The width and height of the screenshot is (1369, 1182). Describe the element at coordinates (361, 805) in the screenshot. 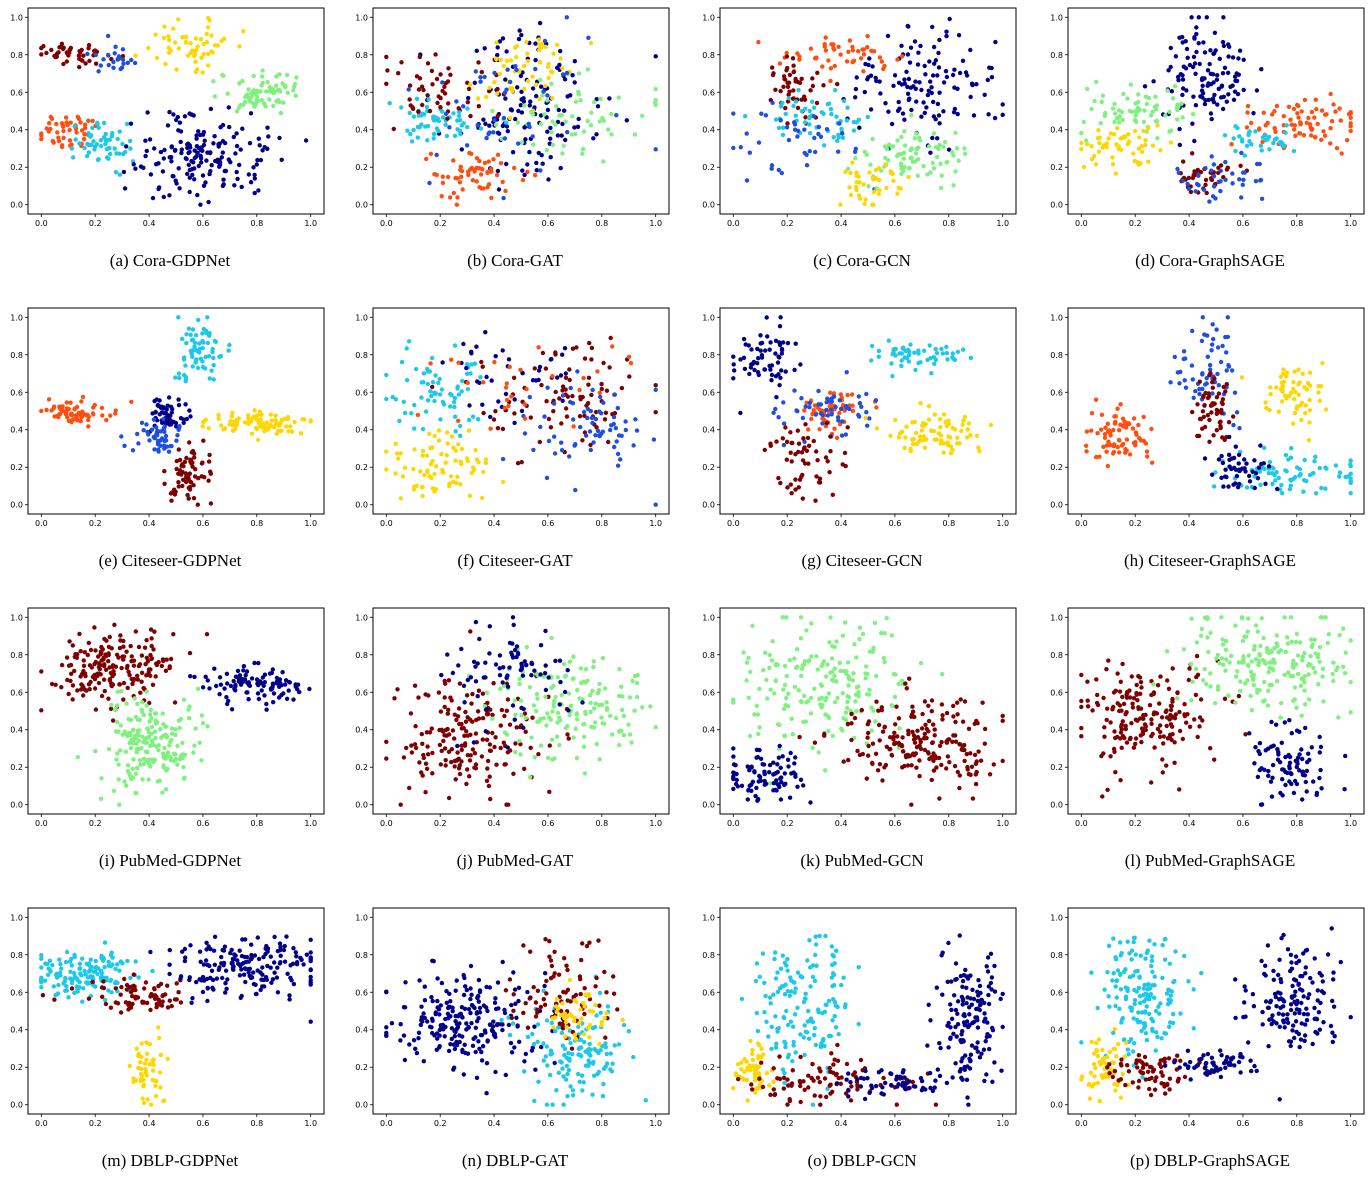

I see `y-tick-label: 0.0` at that location.